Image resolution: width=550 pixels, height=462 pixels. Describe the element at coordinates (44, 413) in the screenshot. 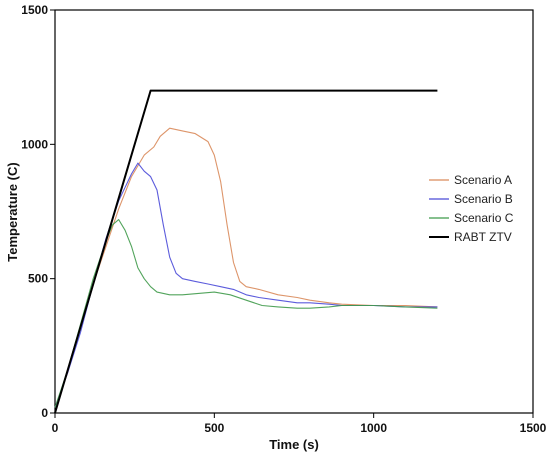

I see `y-tick-label: 0` at that location.